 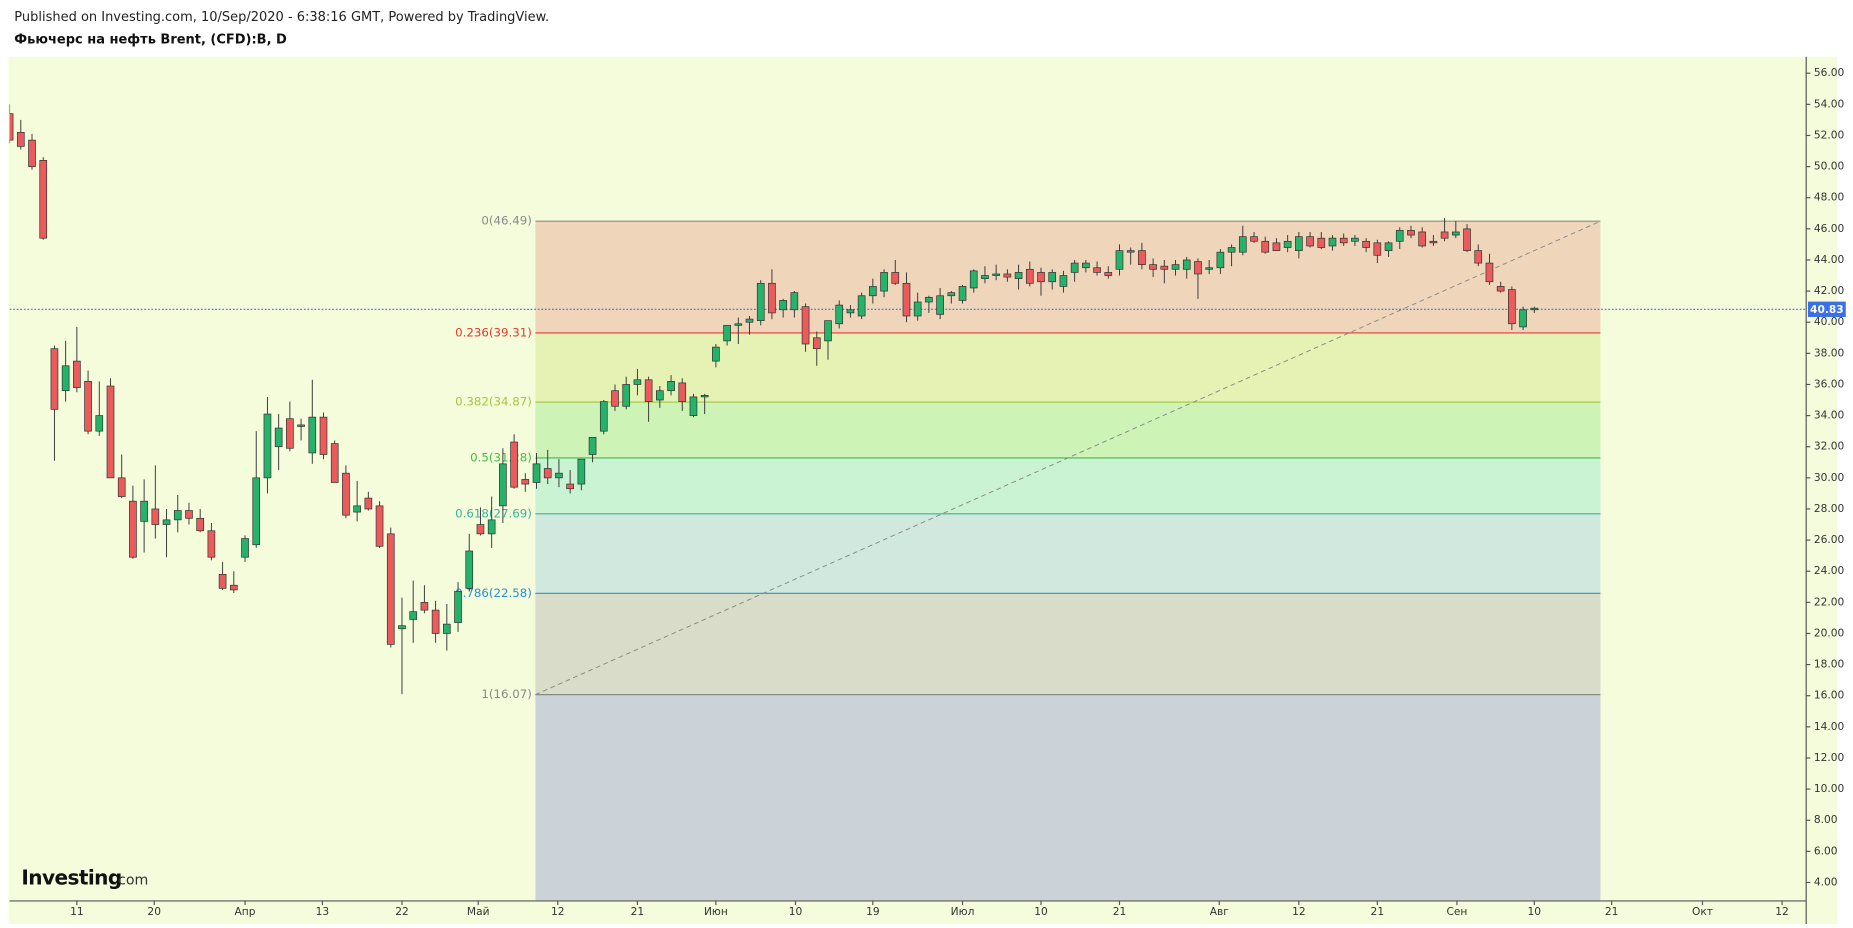 What do you see at coordinates (506, 221) in the screenshot?
I see `fib-level-label: 0(46.49)` at bounding box center [506, 221].